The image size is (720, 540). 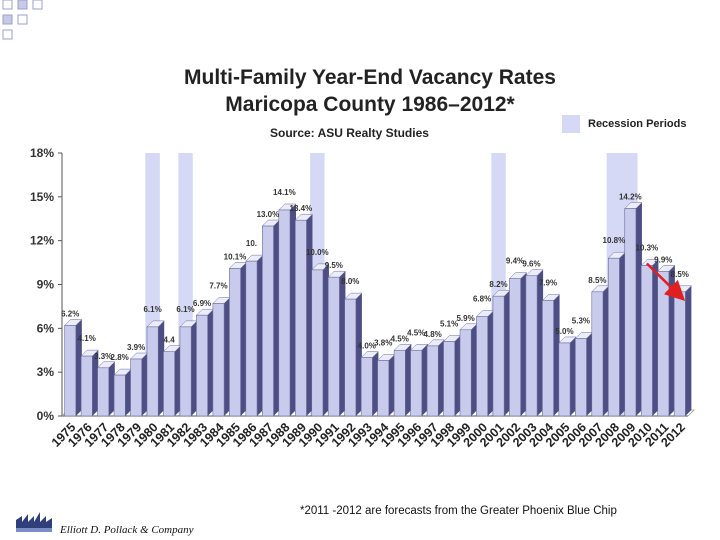 I want to click on bar-1976-side, so click(x=95, y=383).